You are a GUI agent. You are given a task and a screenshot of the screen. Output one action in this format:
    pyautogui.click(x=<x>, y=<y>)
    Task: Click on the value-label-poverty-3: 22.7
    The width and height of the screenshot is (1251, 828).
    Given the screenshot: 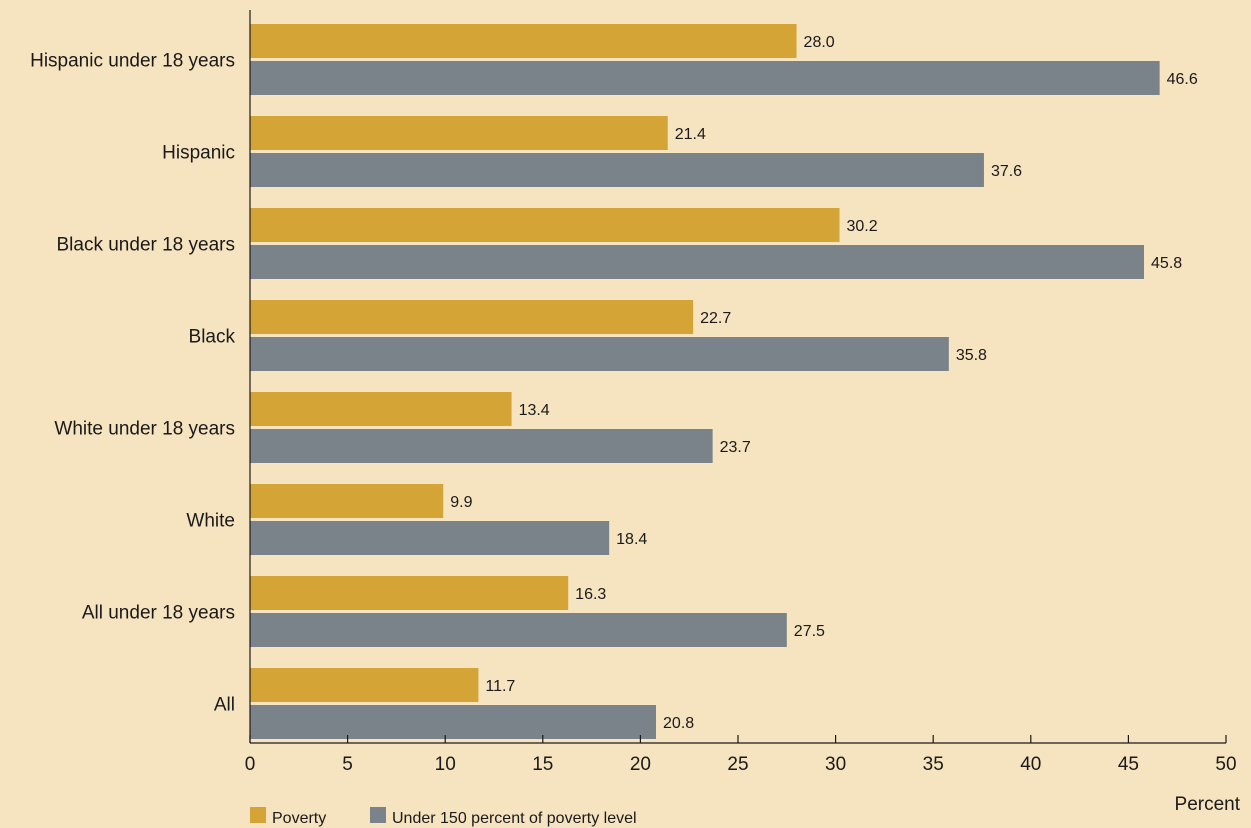 What is the action you would take?
    pyautogui.click(x=715, y=318)
    